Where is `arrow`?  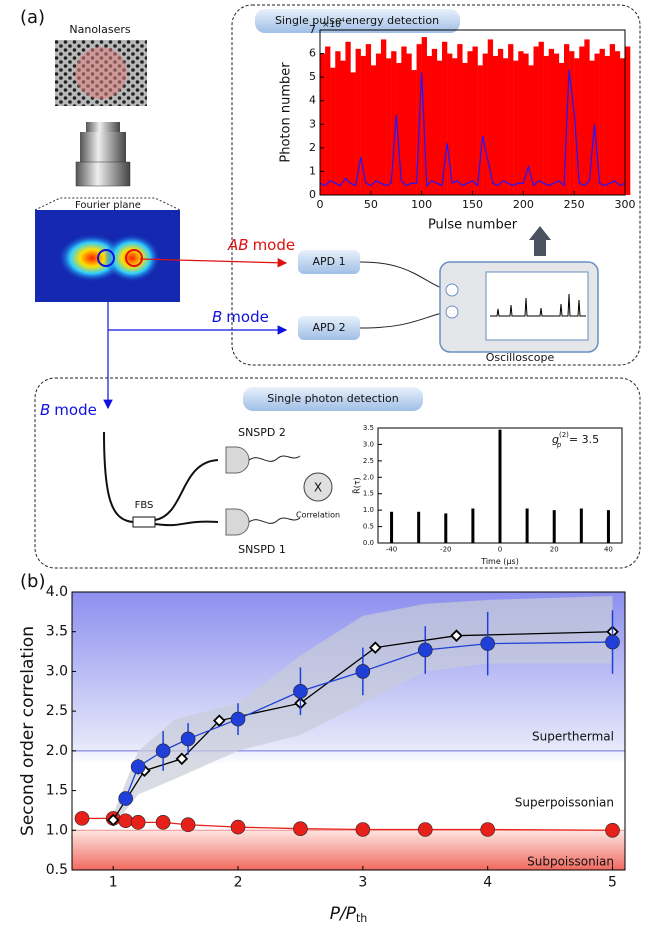 arrow is located at coordinates (540, 241).